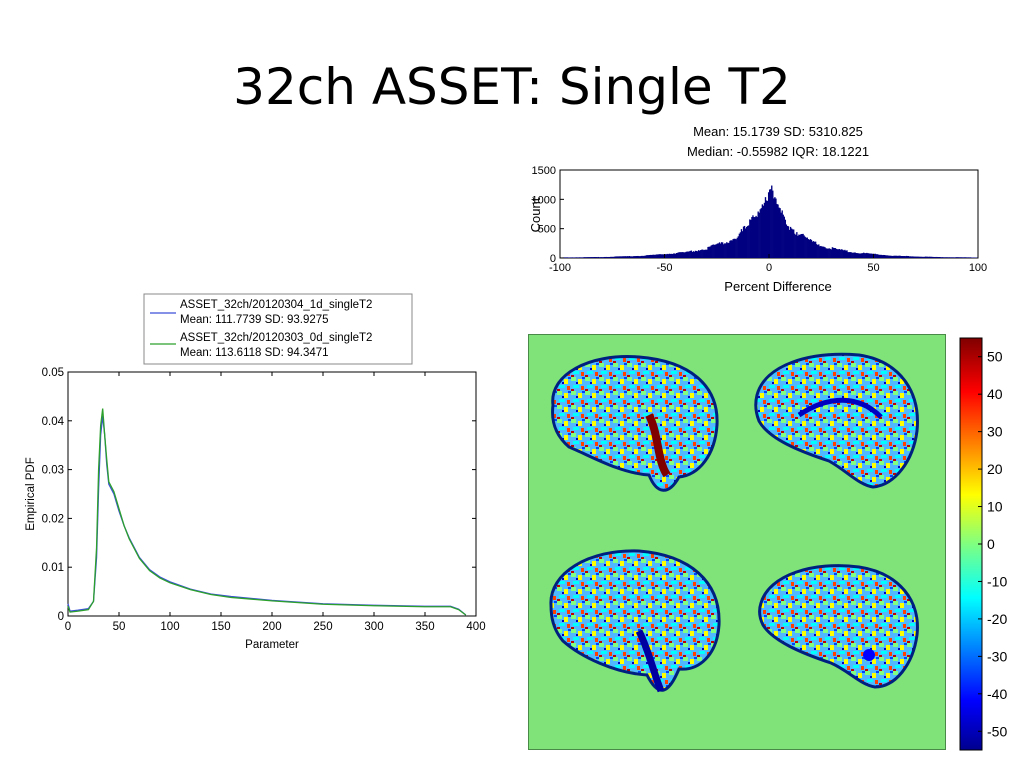 The image size is (1024, 768). I want to click on histogram-x-tick-label: 100, so click(978, 268).